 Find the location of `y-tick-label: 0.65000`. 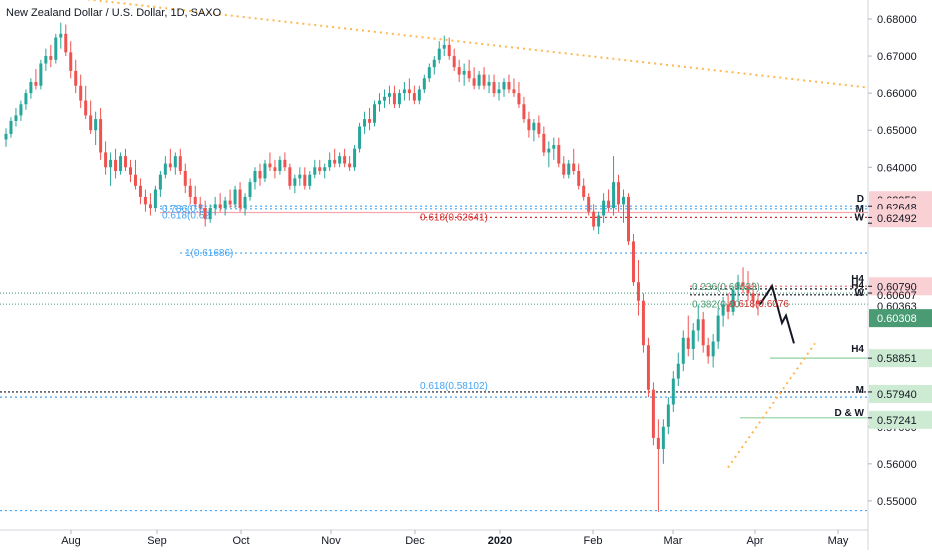

y-tick-label: 0.65000 is located at coordinates (897, 131).